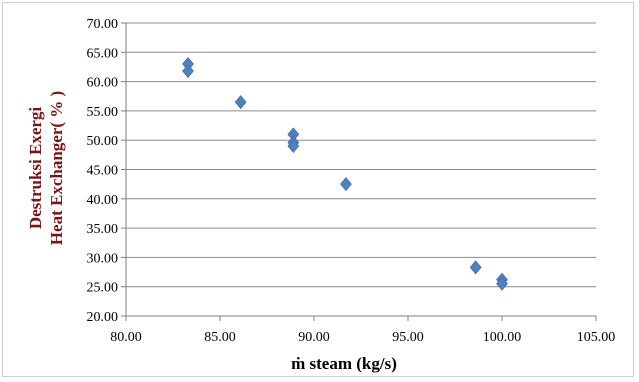 The image size is (639, 382). Describe the element at coordinates (103, 53) in the screenshot. I see `y-tick-label: 65.00` at that location.